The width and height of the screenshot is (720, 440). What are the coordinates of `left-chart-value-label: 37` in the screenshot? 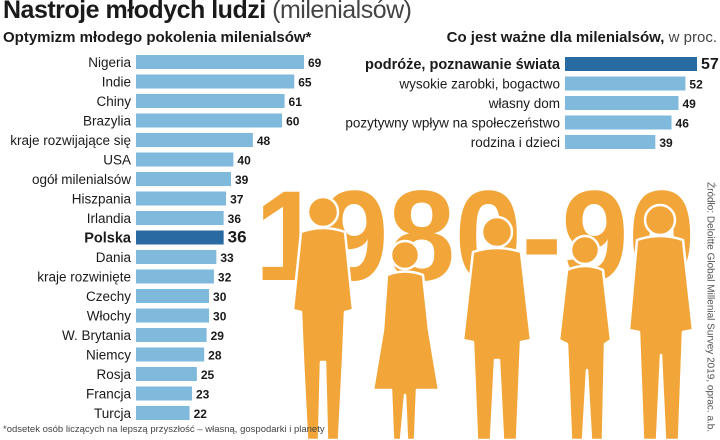 It's located at (237, 200).